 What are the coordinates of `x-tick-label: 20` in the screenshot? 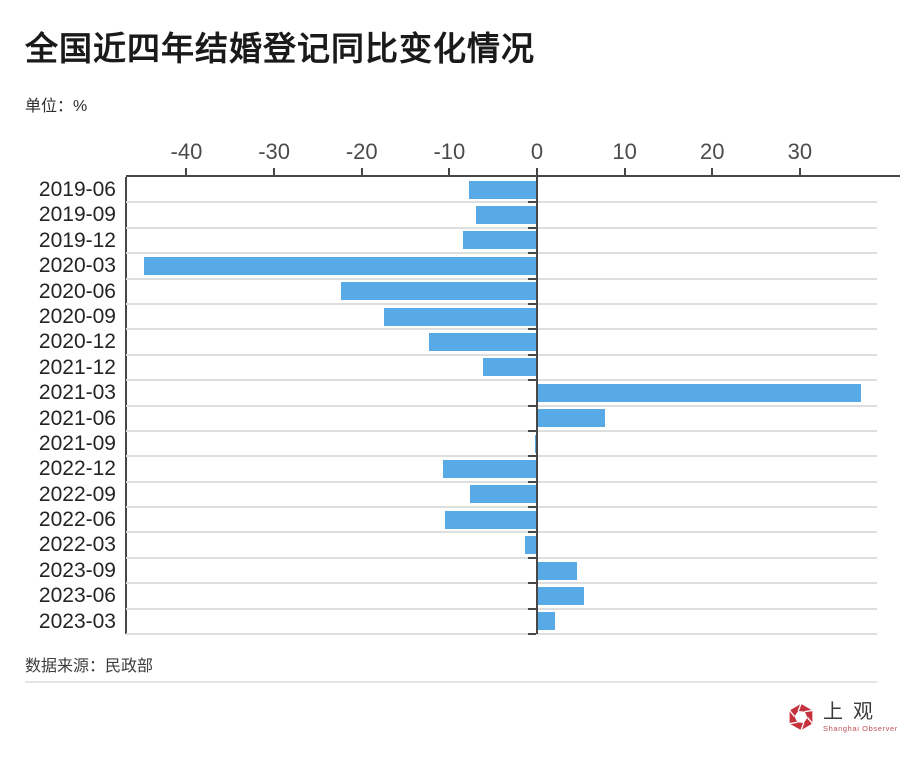 It's located at (712, 151).